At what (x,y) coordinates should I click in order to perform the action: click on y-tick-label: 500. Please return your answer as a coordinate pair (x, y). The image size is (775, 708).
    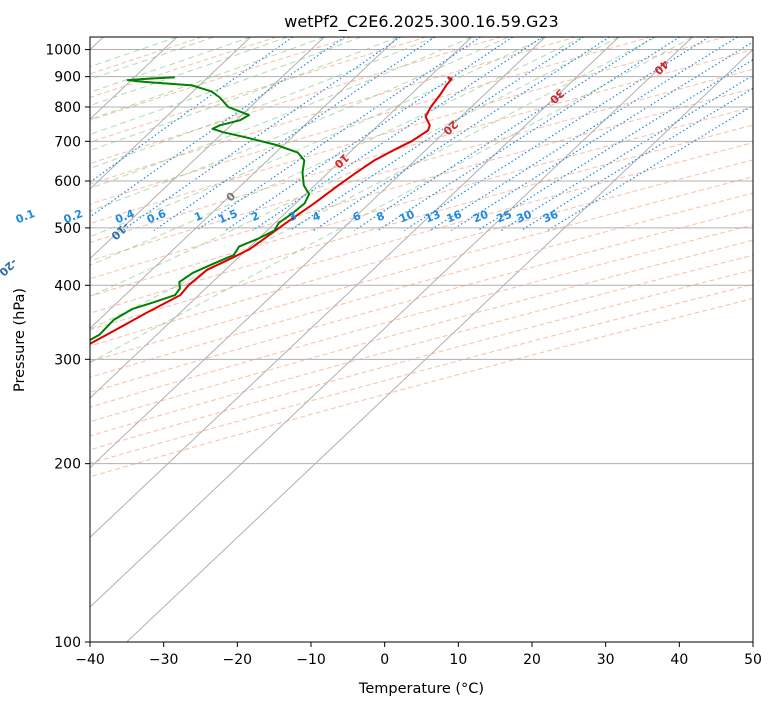
    Looking at the image, I should click on (67, 229).